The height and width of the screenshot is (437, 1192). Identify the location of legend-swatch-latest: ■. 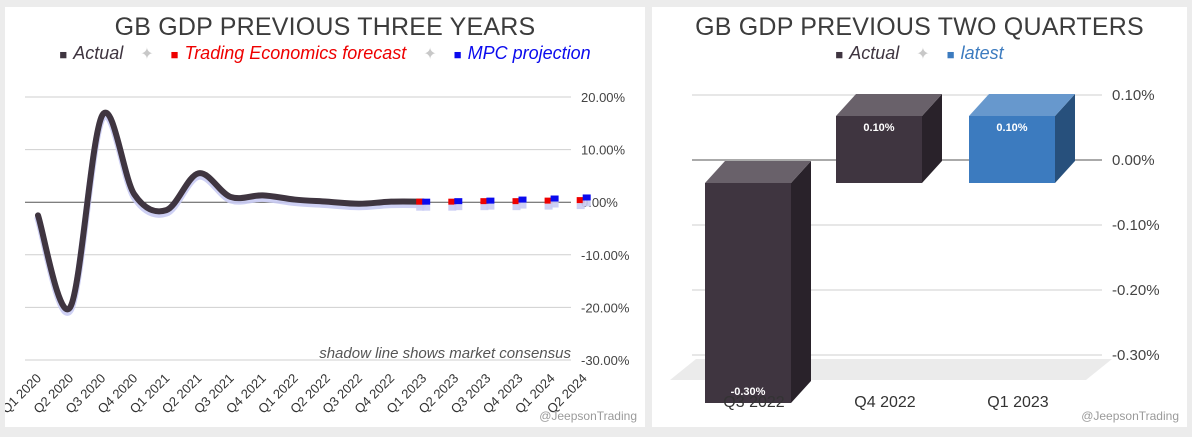
(950, 54).